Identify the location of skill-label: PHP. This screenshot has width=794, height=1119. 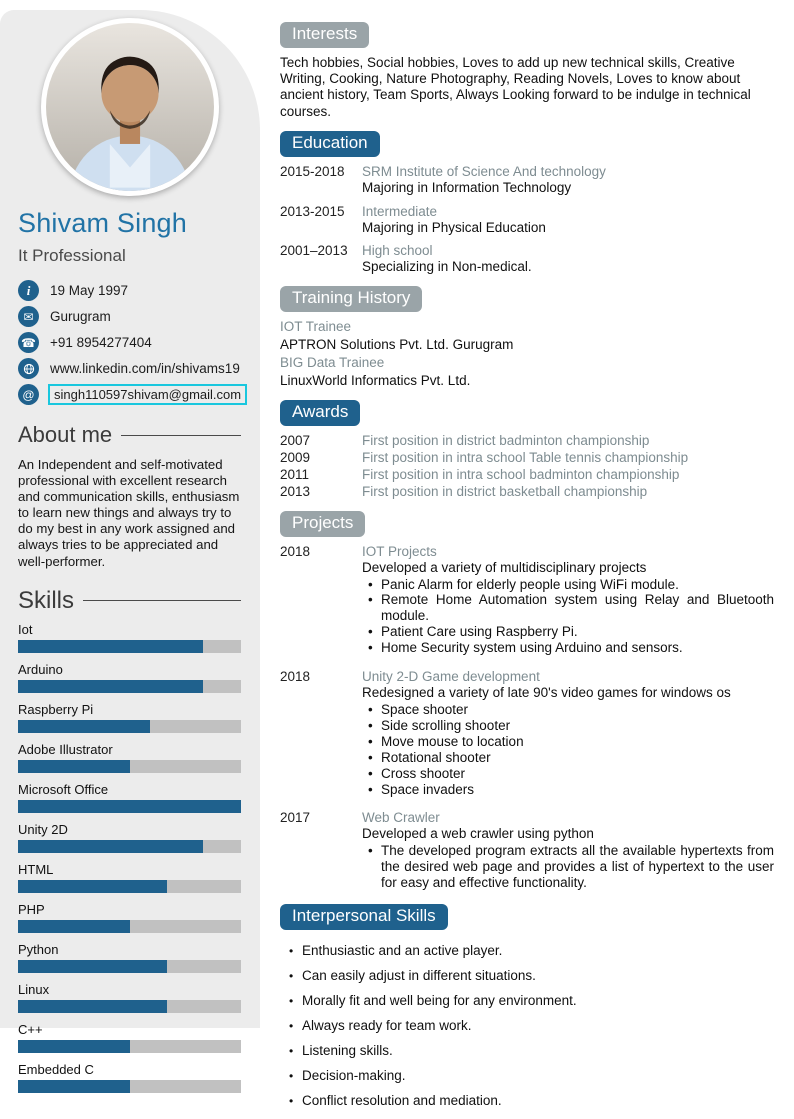
(31, 909).